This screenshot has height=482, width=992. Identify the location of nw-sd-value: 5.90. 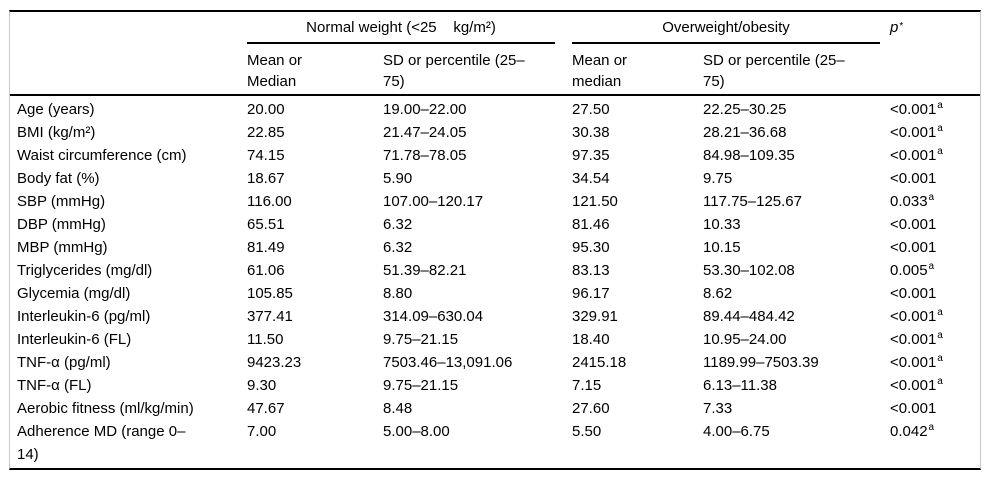
(398, 178).